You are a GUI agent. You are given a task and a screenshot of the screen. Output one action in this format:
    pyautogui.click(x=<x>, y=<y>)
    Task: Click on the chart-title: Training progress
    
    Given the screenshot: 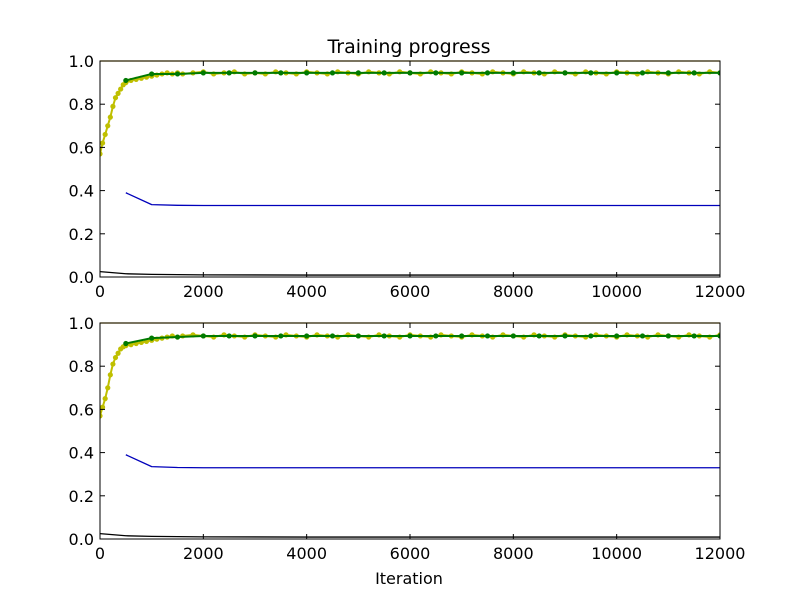 What is the action you would take?
    pyautogui.click(x=408, y=47)
    